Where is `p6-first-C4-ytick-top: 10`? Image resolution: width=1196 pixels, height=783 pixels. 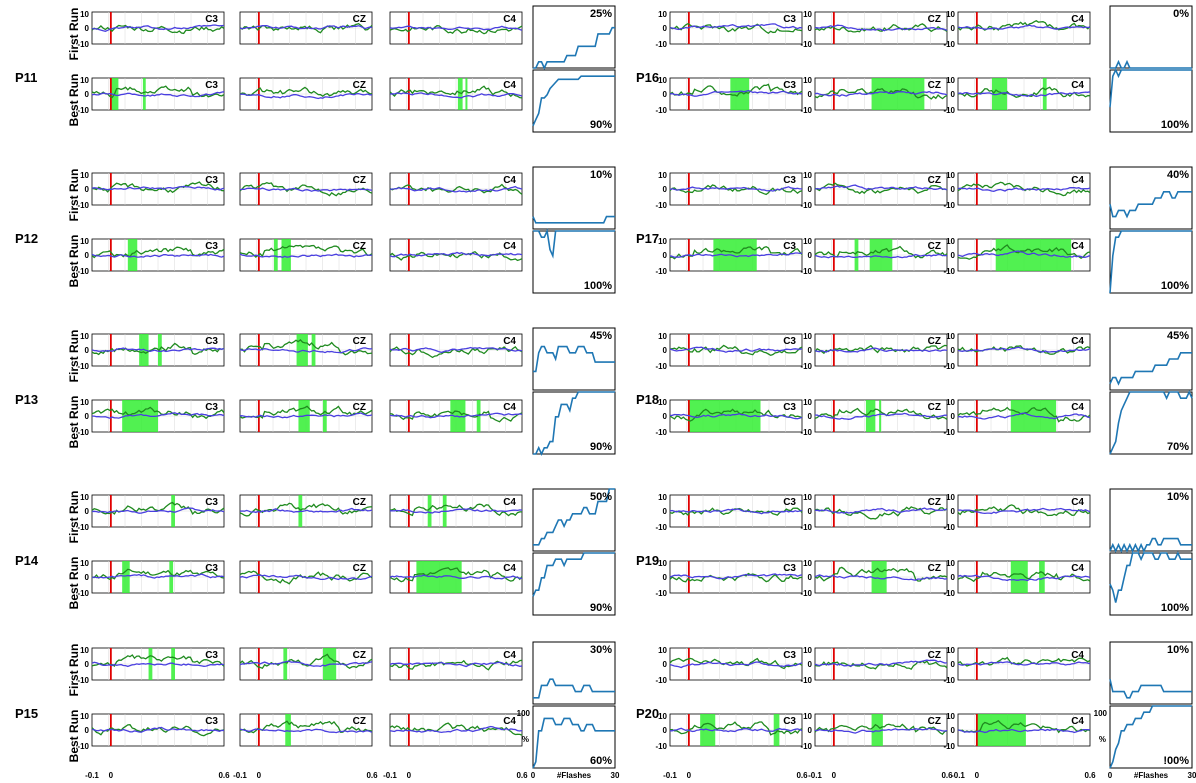
p6-first-C4-ytick-top: 10 is located at coordinates (950, 175).